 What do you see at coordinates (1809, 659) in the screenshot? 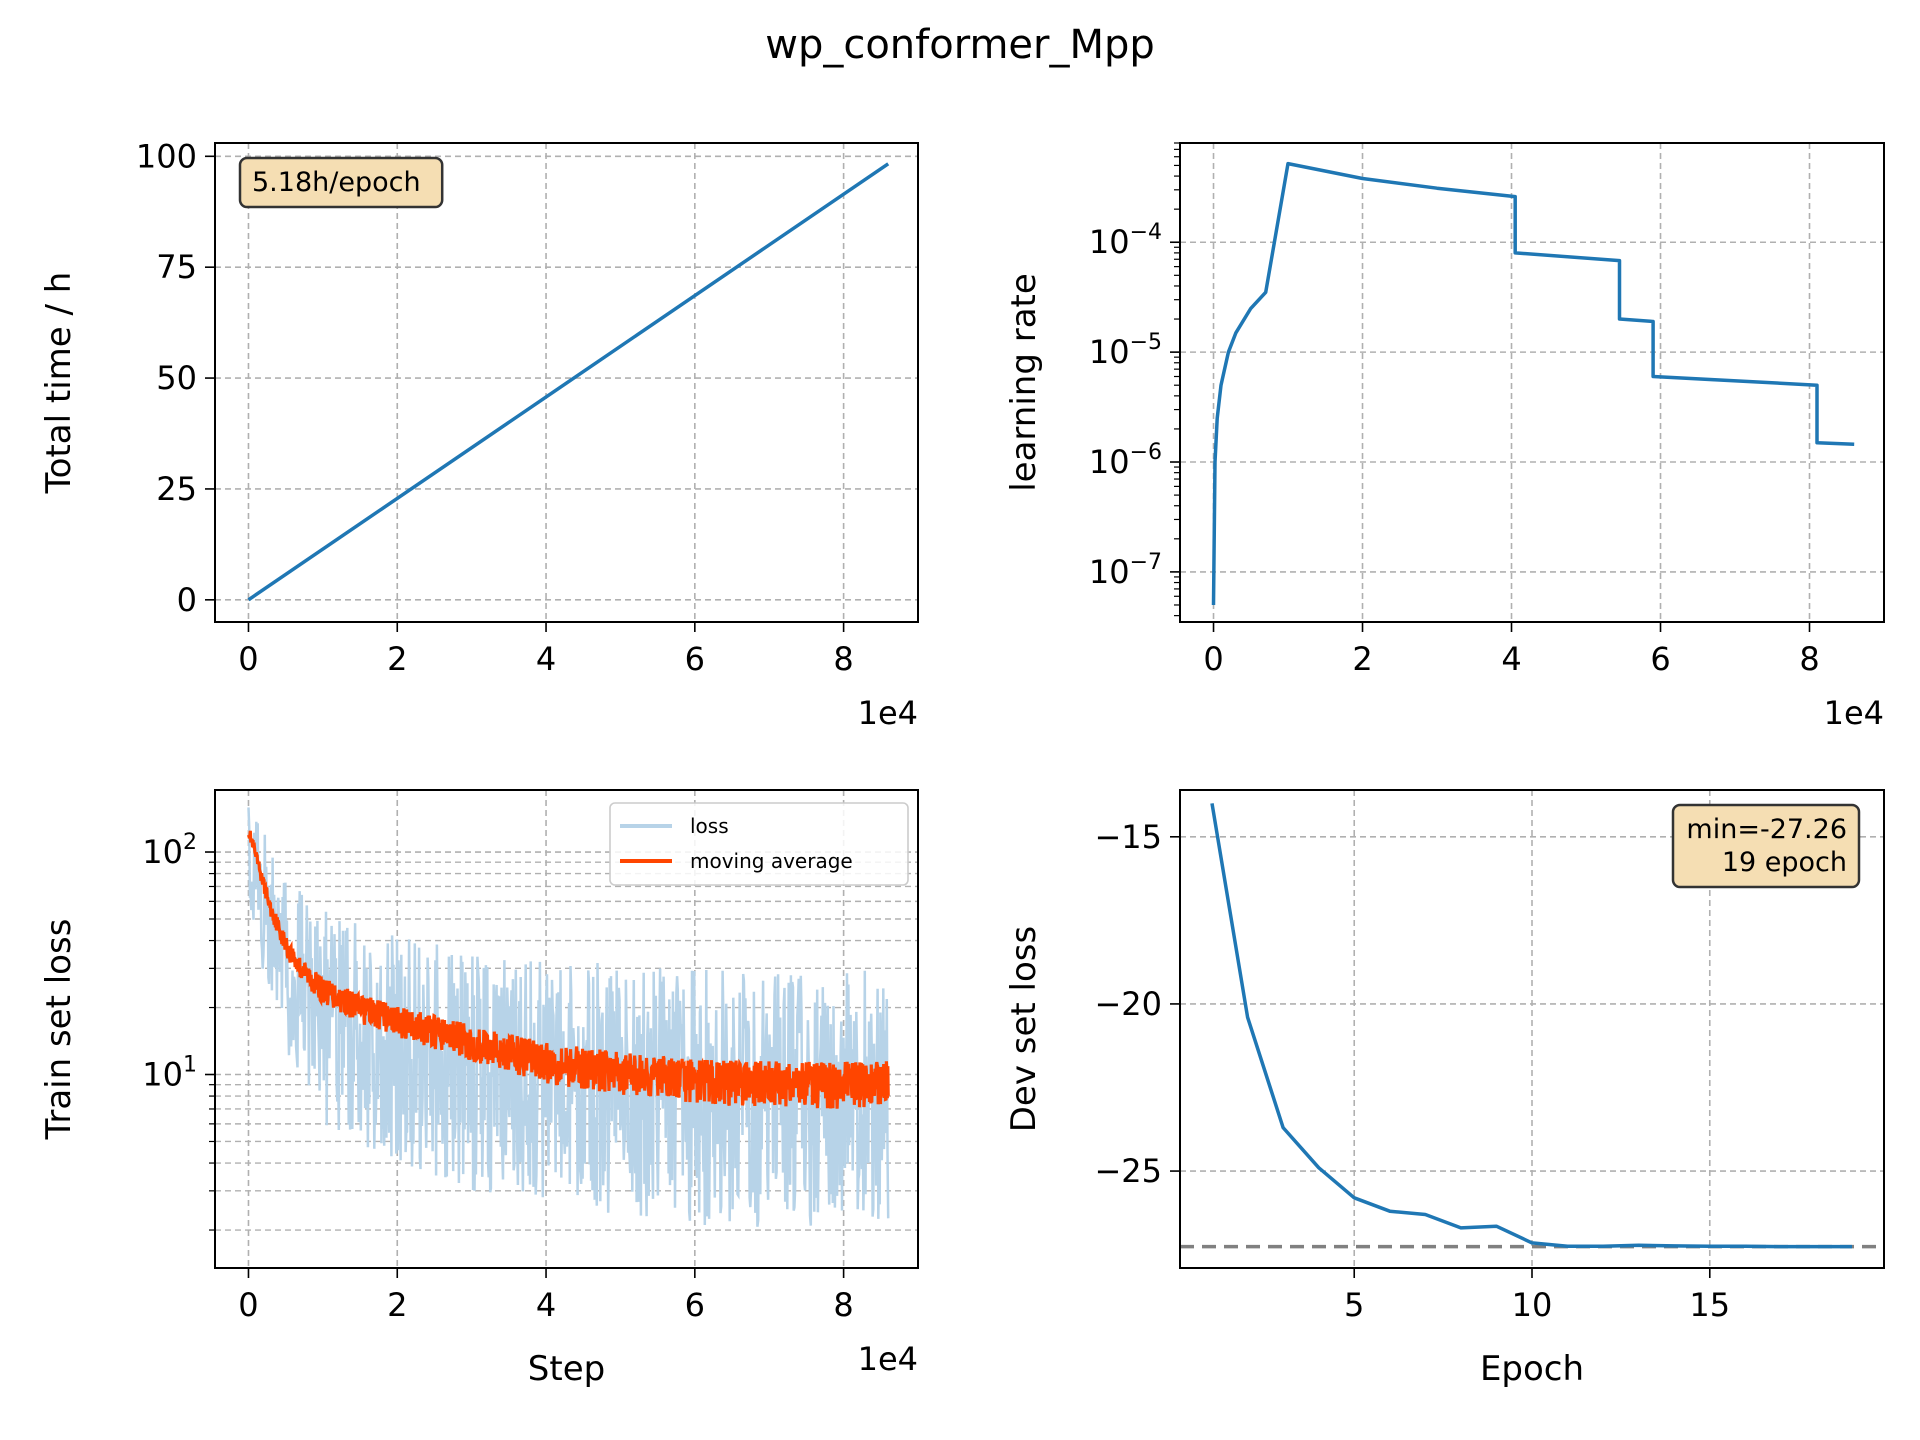
I see `learning-rate-x-tick-label: 8` at bounding box center [1809, 659].